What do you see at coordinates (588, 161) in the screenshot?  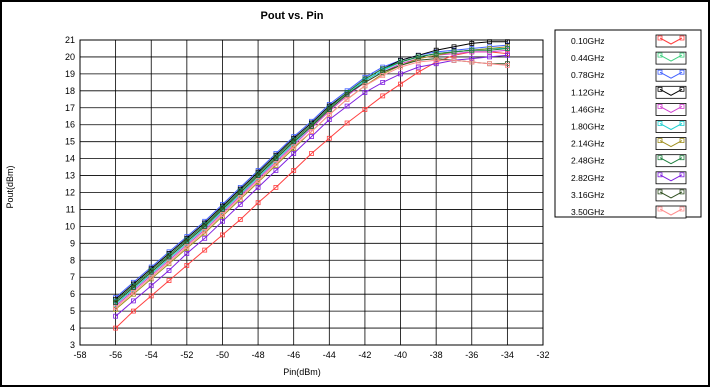 I see `legend-label: 2.48GHz` at bounding box center [588, 161].